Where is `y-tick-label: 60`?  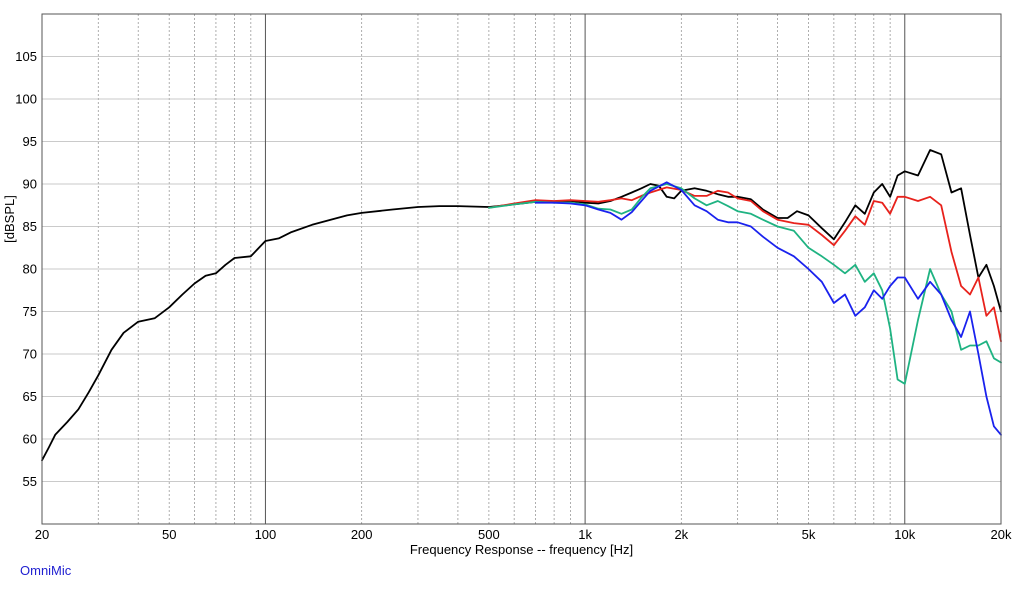 y-tick-label: 60 is located at coordinates (30, 439).